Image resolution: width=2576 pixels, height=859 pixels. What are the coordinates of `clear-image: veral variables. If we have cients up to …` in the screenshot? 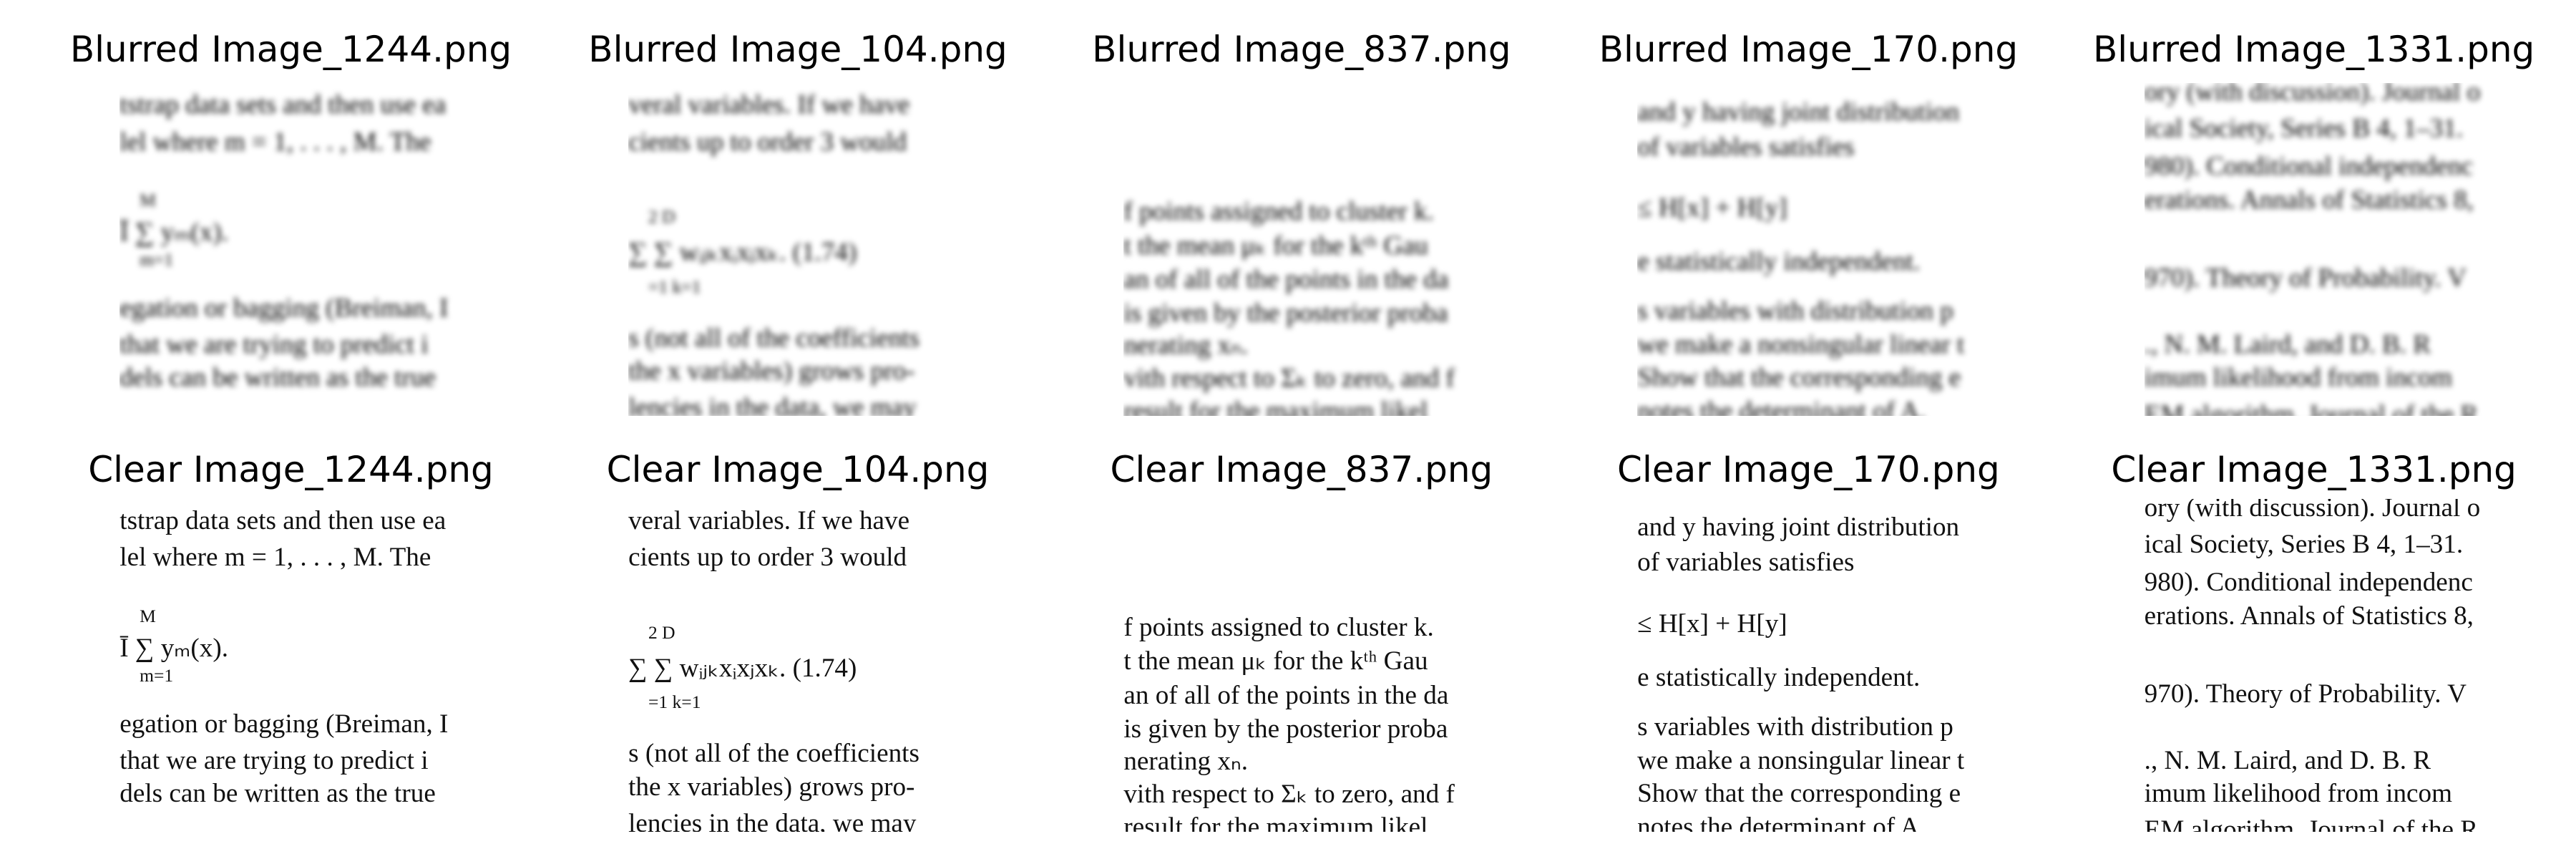 It's located at (799, 665).